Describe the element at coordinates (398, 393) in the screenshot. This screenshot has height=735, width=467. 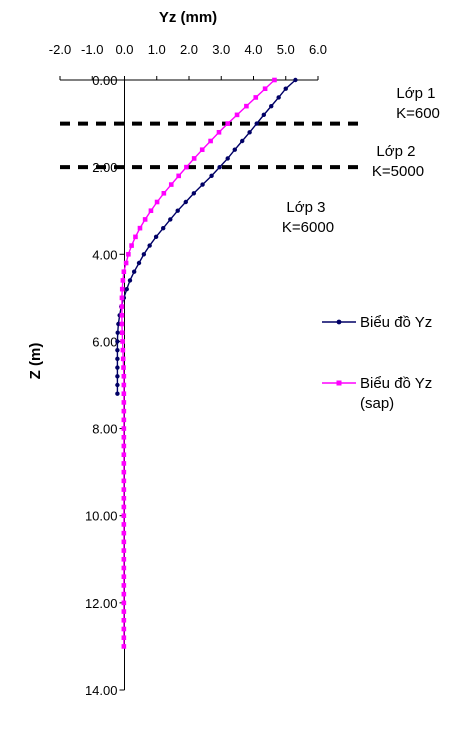
I see `legend-label-yz-sap: Biểu đồ Yz (sap)` at that location.